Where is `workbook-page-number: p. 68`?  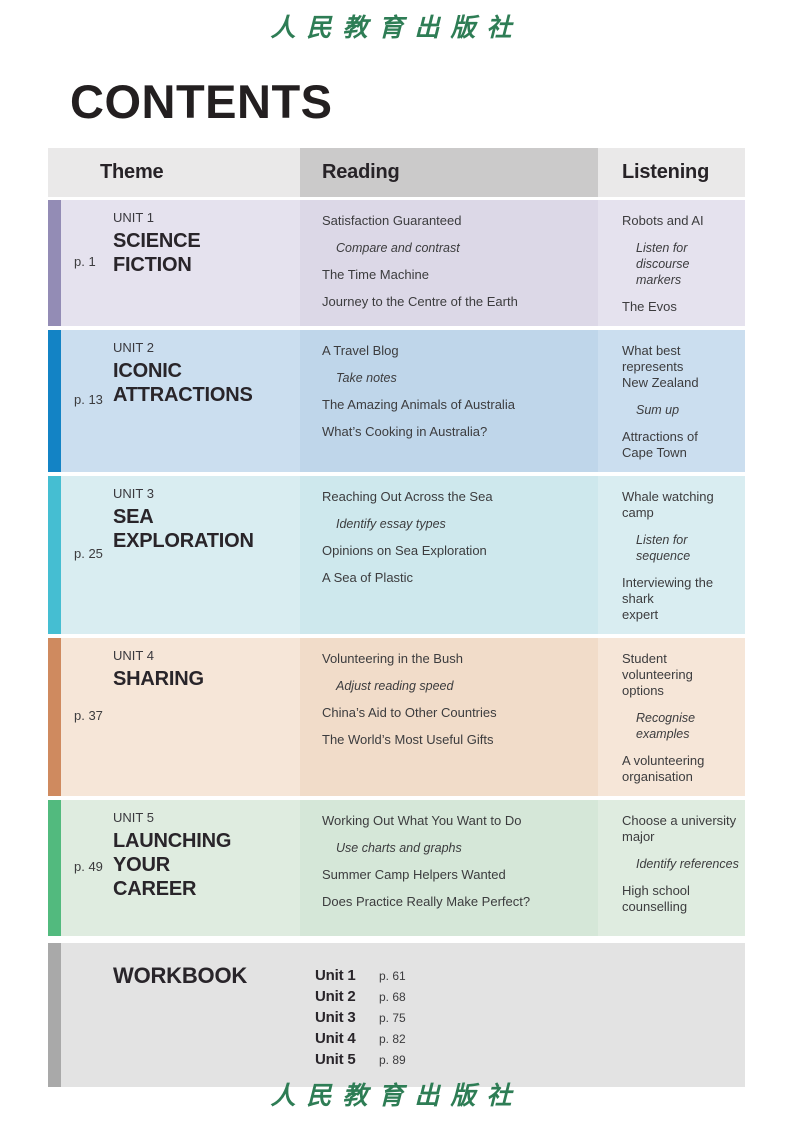
workbook-page-number: p. 68 is located at coordinates (392, 997).